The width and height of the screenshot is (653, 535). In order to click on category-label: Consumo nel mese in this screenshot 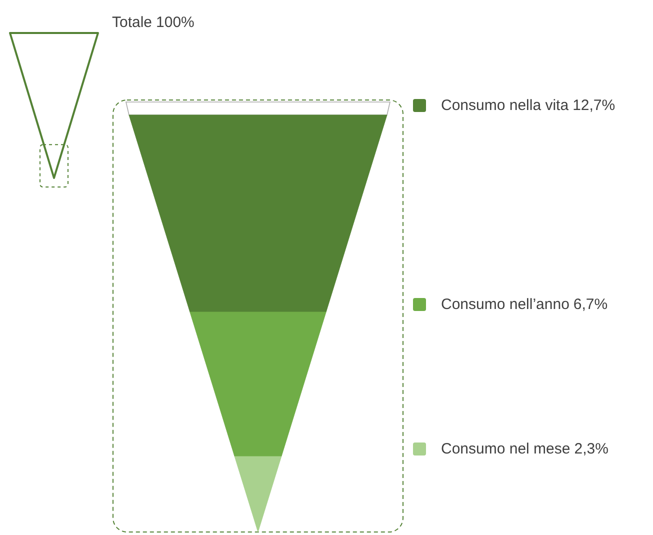, I will do `click(505, 449)`.